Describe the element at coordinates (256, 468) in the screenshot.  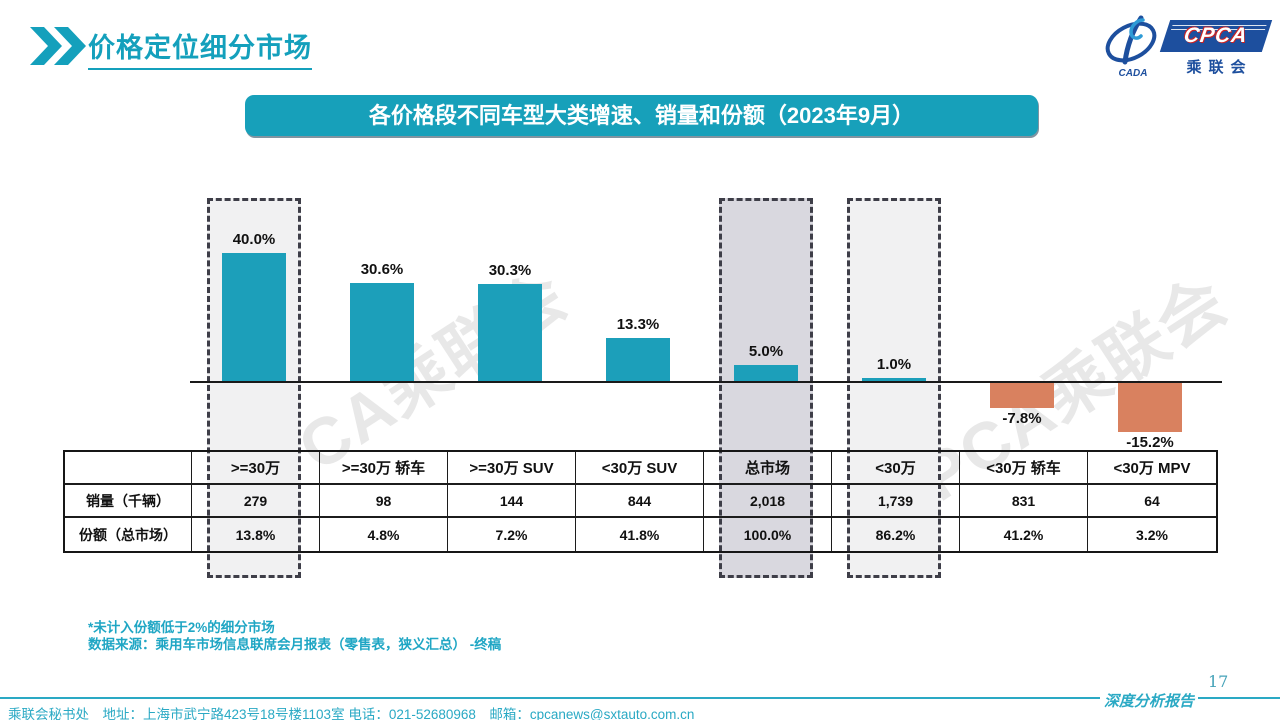
I see `table-header-cell: >=30万` at that location.